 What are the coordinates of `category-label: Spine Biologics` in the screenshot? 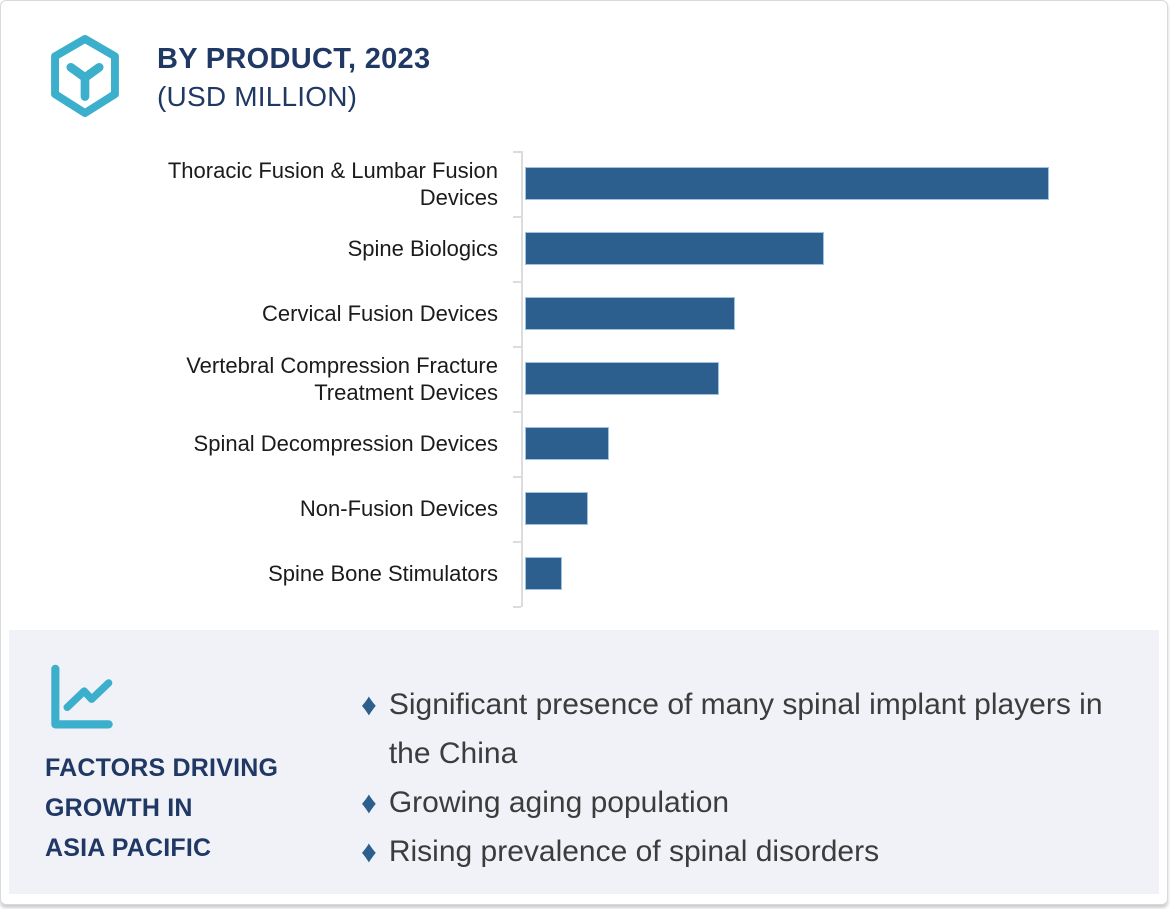 It's located at (422, 248).